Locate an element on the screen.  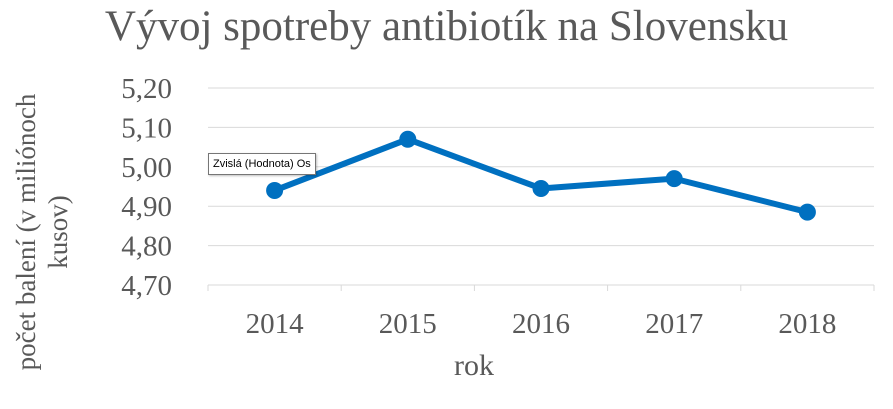
series-layer is located at coordinates (541, 175).